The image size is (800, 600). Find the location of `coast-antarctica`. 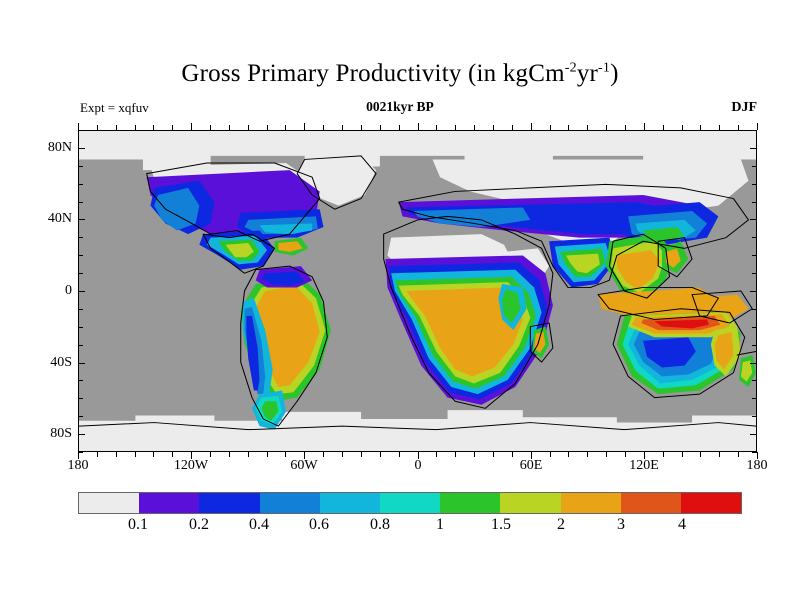

coast-antarctica is located at coordinates (417, 426).